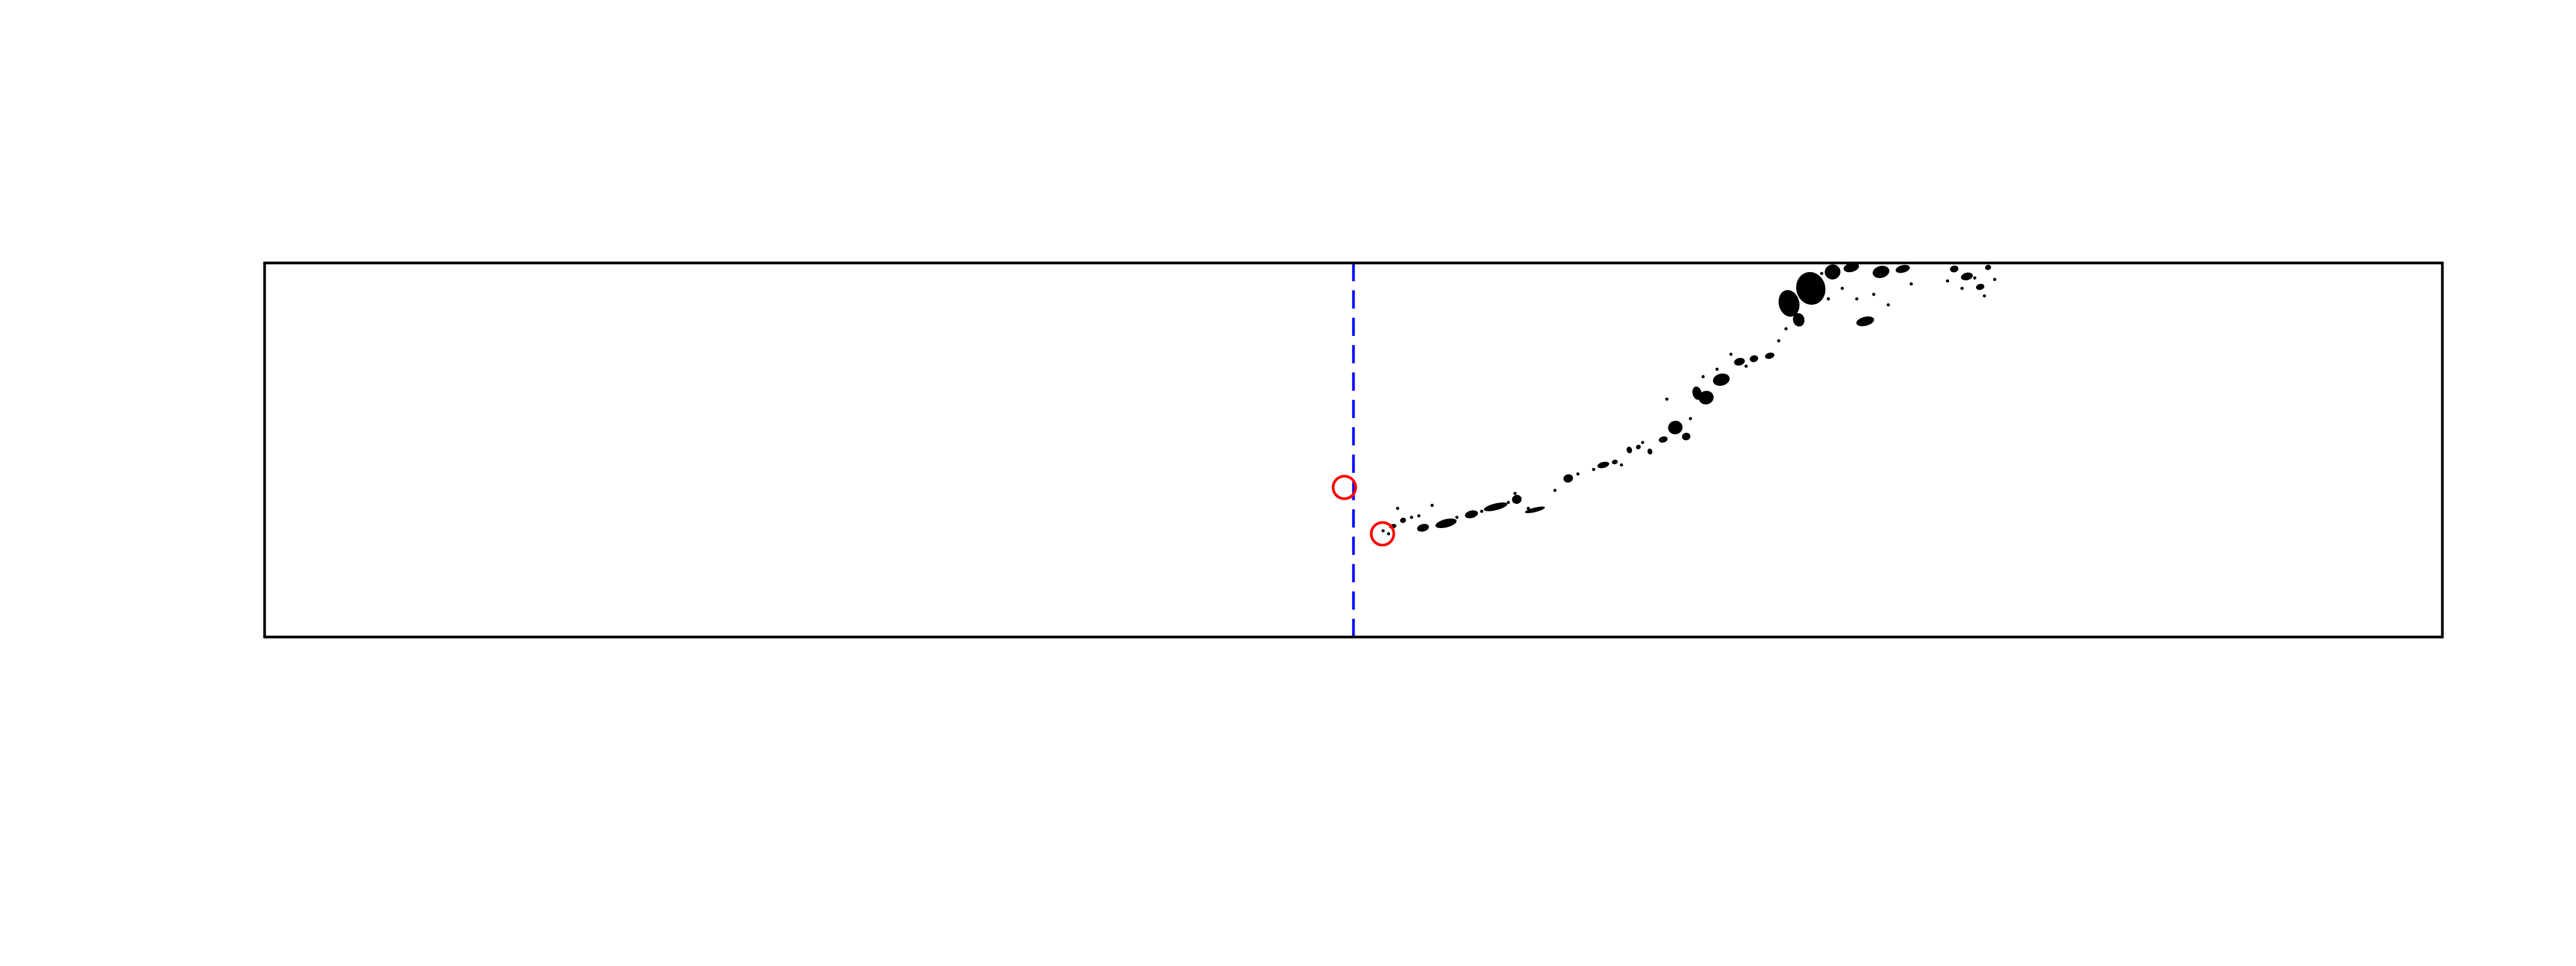  What do you see at coordinates (1363, 510) in the screenshot?
I see `marker-layer` at bounding box center [1363, 510].